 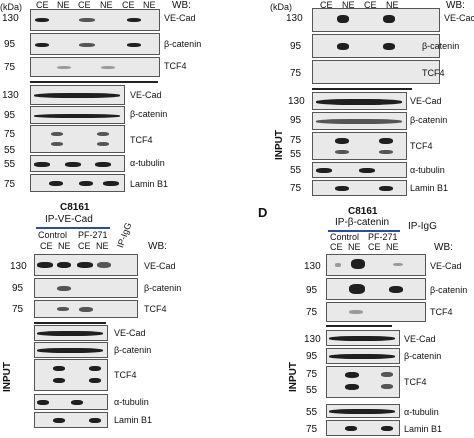 I want to click on wb-label: WB:, so click(x=443, y=247).